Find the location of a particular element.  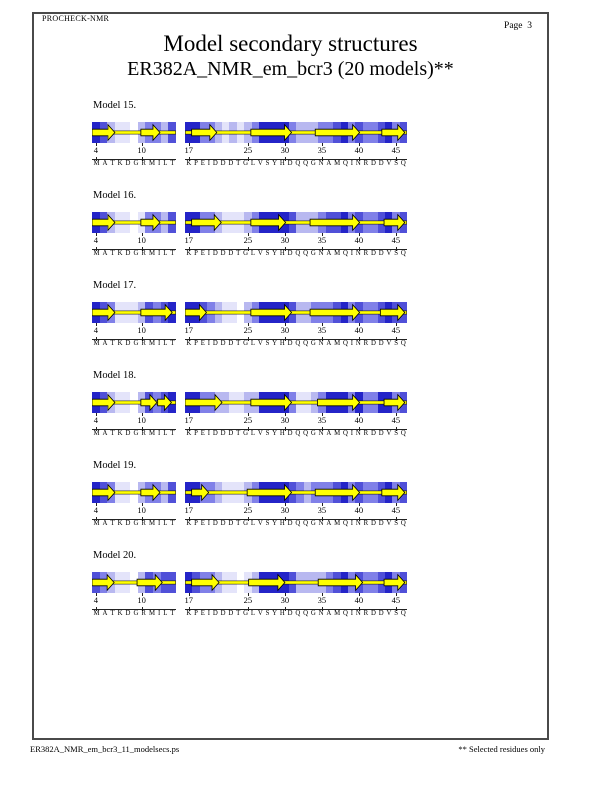

sequence-letter: Y is located at coordinates (275, 613).